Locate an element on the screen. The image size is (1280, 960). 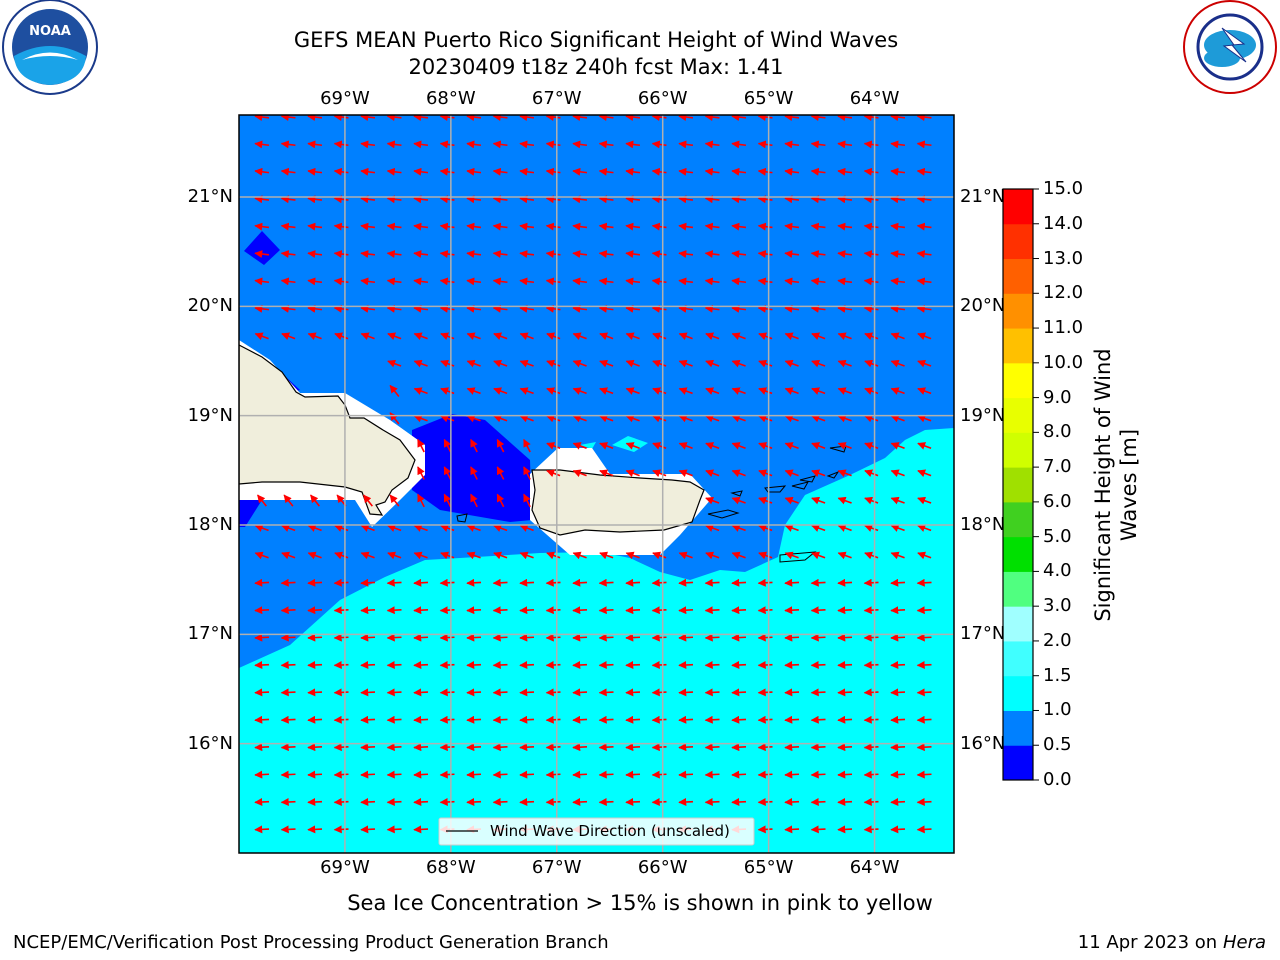
lat-label: 21°N is located at coordinates (983, 196).